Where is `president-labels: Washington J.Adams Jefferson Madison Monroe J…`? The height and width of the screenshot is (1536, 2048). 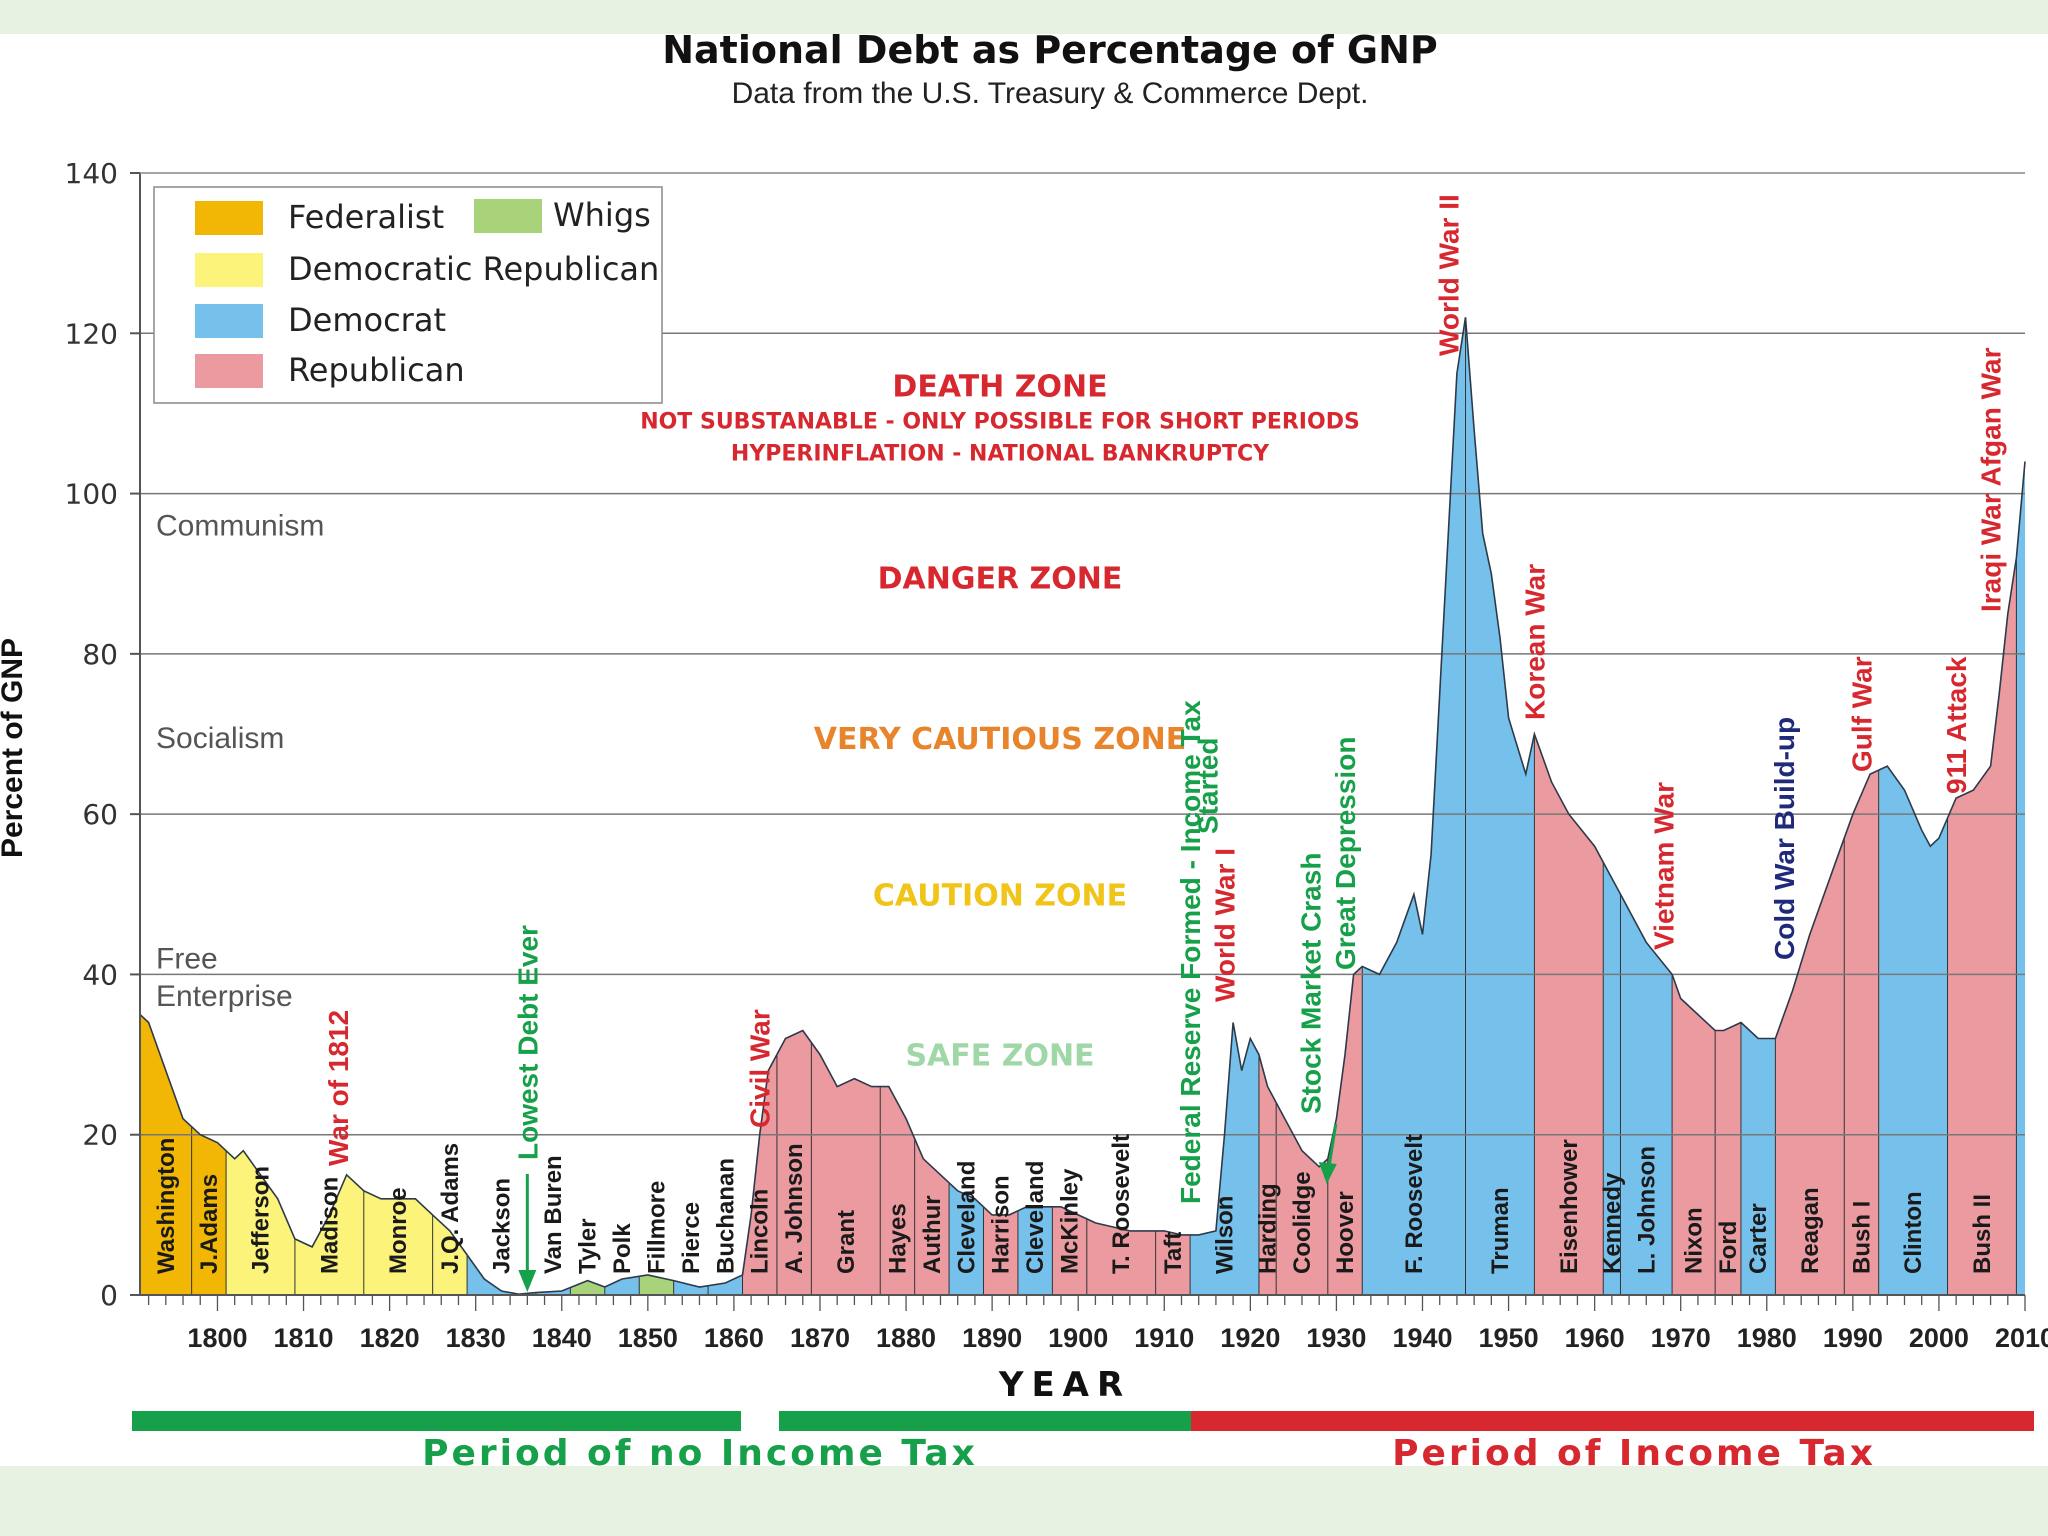 president-labels: Washington J.Adams Jefferson Madison Monroe J… is located at coordinates (1074, 1204).